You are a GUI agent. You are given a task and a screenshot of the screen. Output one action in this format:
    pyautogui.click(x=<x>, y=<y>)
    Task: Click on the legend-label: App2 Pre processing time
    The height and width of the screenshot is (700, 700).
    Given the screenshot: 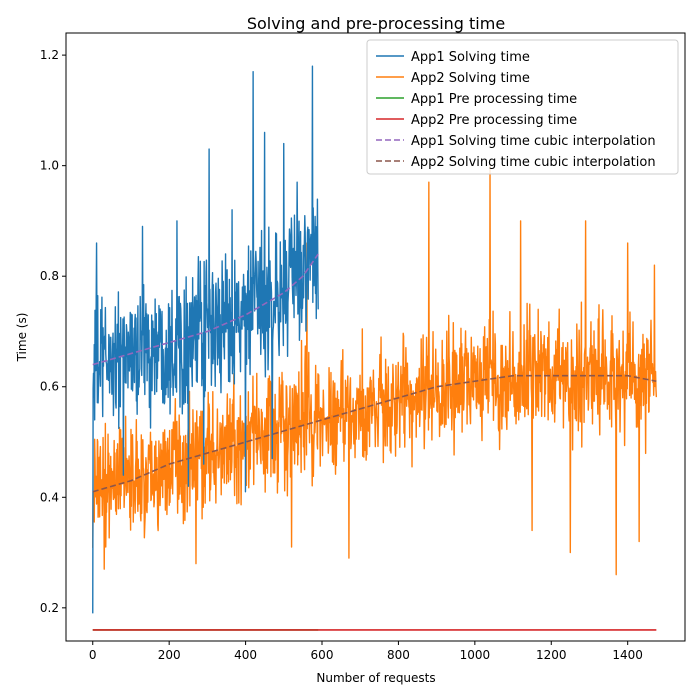 What is the action you would take?
    pyautogui.click(x=494, y=120)
    